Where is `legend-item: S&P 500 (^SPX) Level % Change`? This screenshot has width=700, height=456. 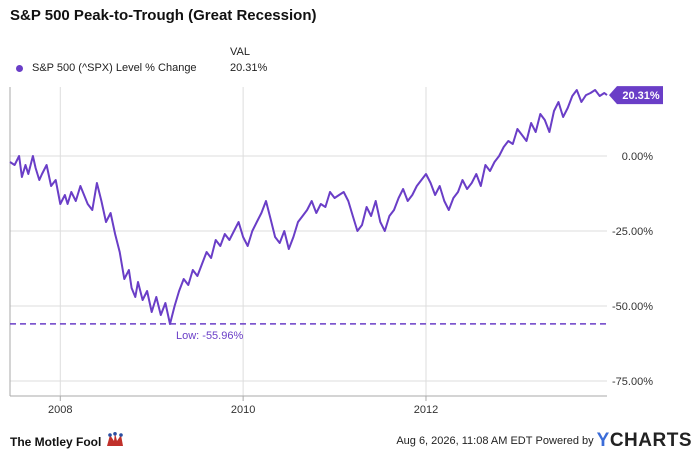 legend-item: S&P 500 (^SPX) Level % Change is located at coordinates (106, 68).